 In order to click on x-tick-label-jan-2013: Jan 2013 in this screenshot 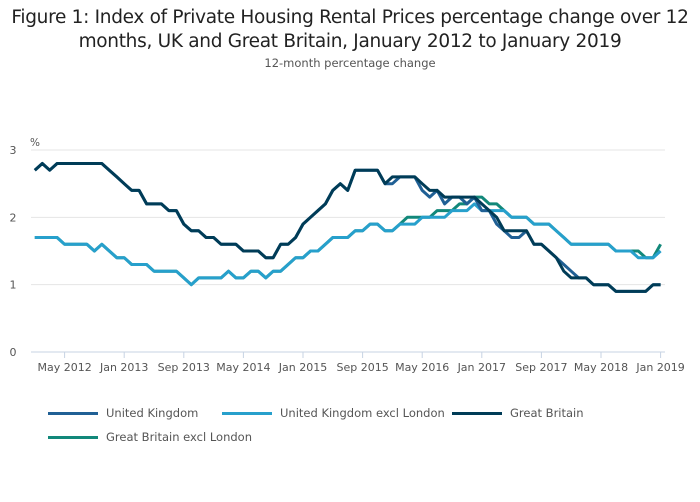, I will do `click(123, 367)`.